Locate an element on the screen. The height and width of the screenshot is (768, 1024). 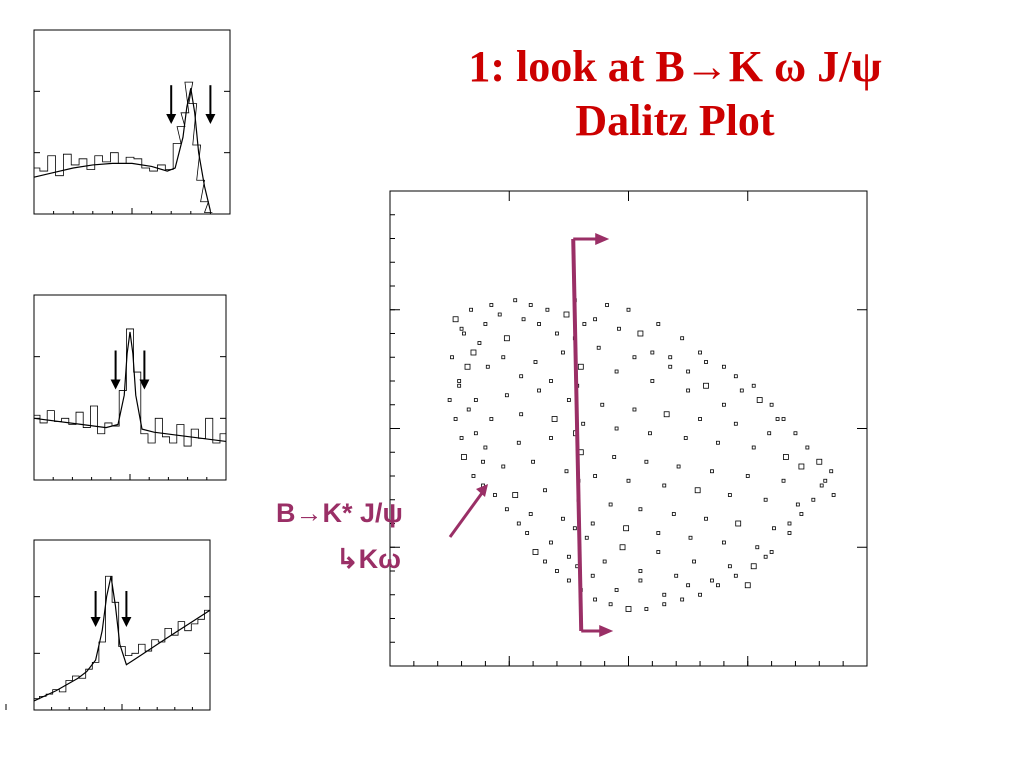
m3pi-histogram is located at coordinates (108, 625).